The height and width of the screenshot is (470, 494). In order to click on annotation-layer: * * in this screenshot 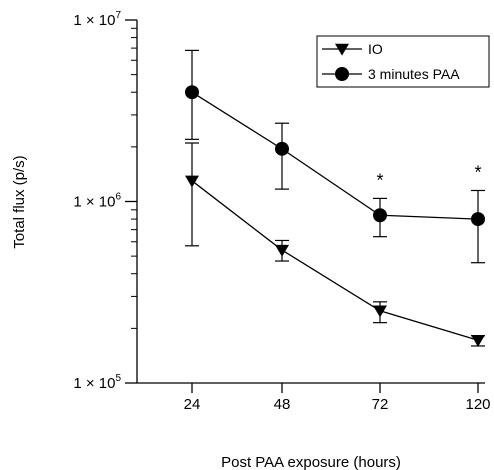, I will do `click(428, 176)`.